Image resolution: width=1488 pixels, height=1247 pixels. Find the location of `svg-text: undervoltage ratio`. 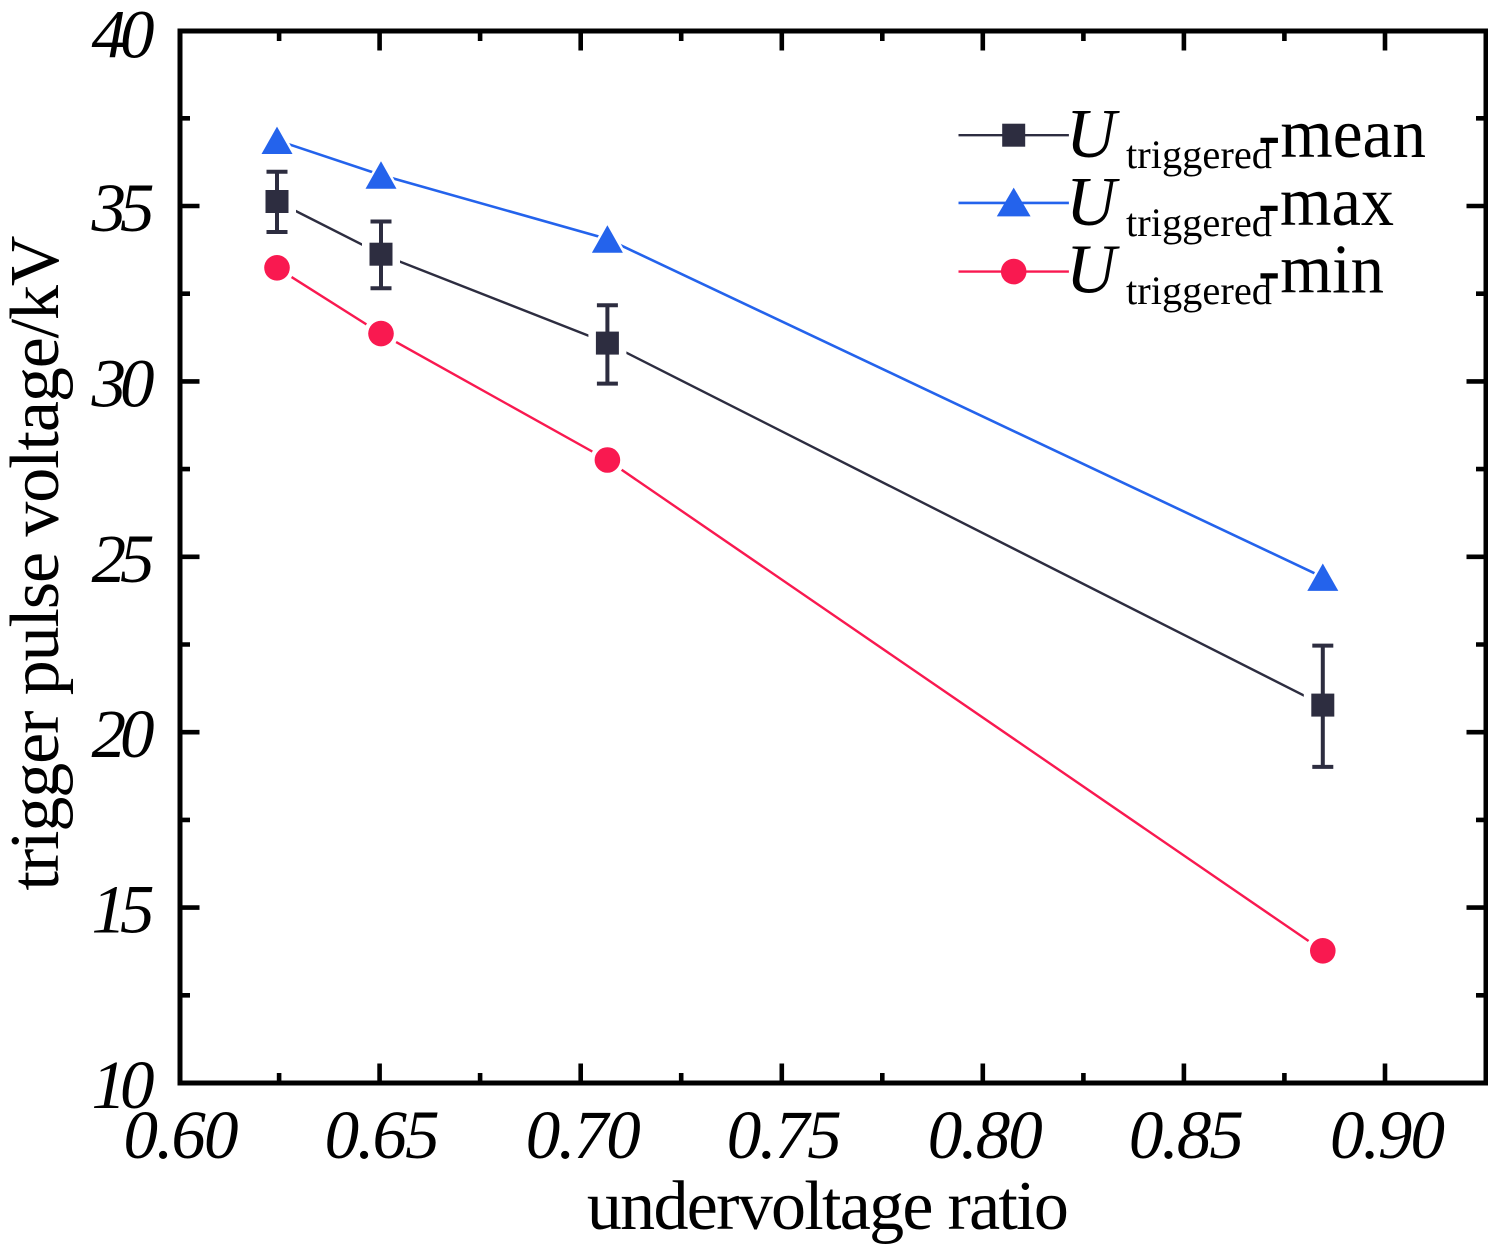

svg-text: undervoltage ratio is located at coordinates (828, 1206).